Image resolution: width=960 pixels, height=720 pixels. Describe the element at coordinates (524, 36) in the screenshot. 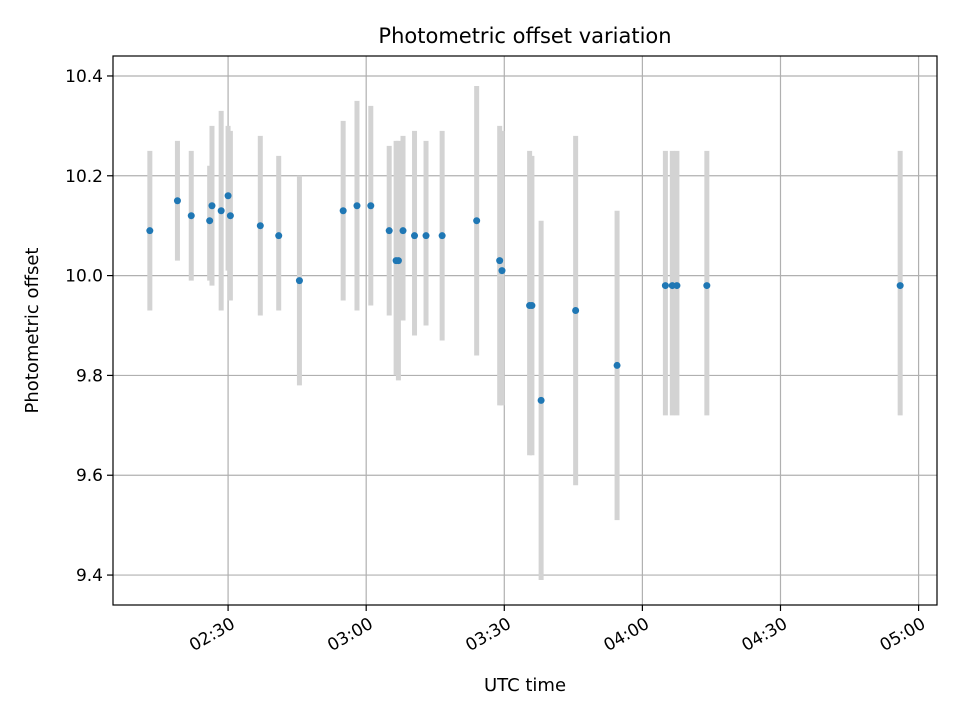

I see `chart-title: Photometric offset variation` at that location.